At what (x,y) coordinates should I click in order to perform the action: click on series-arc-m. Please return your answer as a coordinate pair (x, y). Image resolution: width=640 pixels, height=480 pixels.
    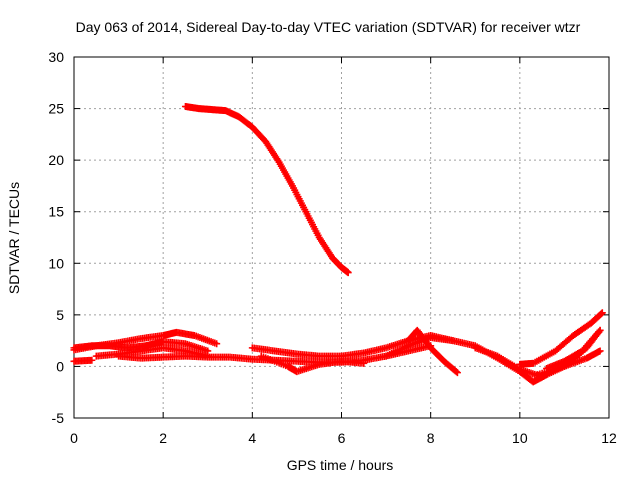
    Looking at the image, I should click on (569, 363).